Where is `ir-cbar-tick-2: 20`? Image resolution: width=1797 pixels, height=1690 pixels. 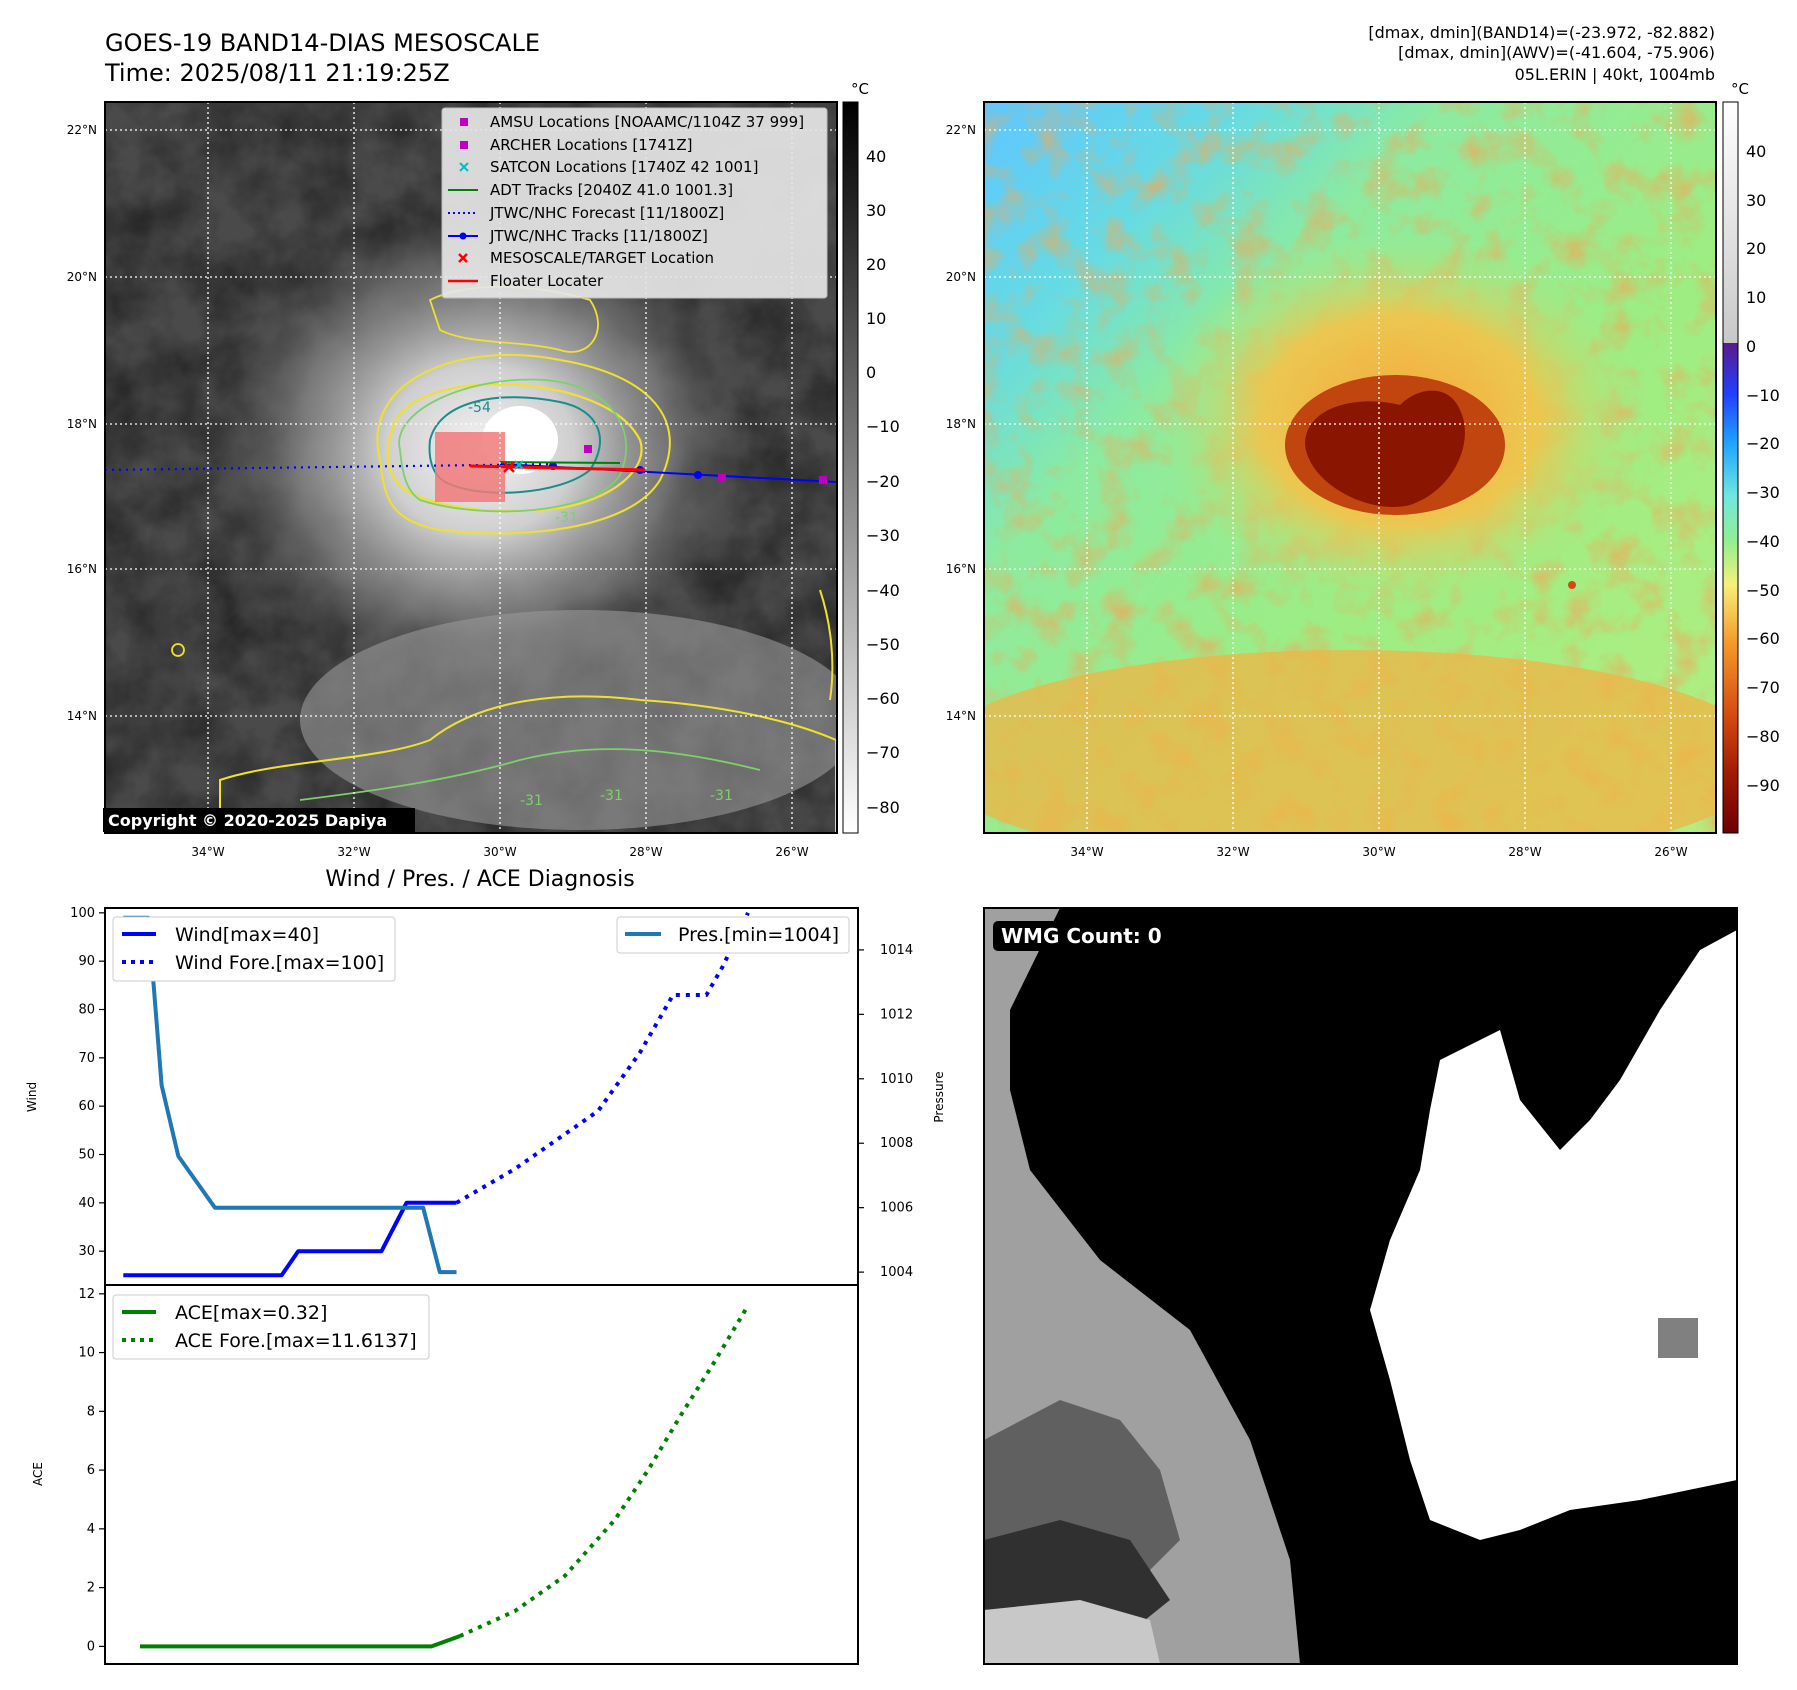
ir-cbar-tick-2: 20 is located at coordinates (876, 264).